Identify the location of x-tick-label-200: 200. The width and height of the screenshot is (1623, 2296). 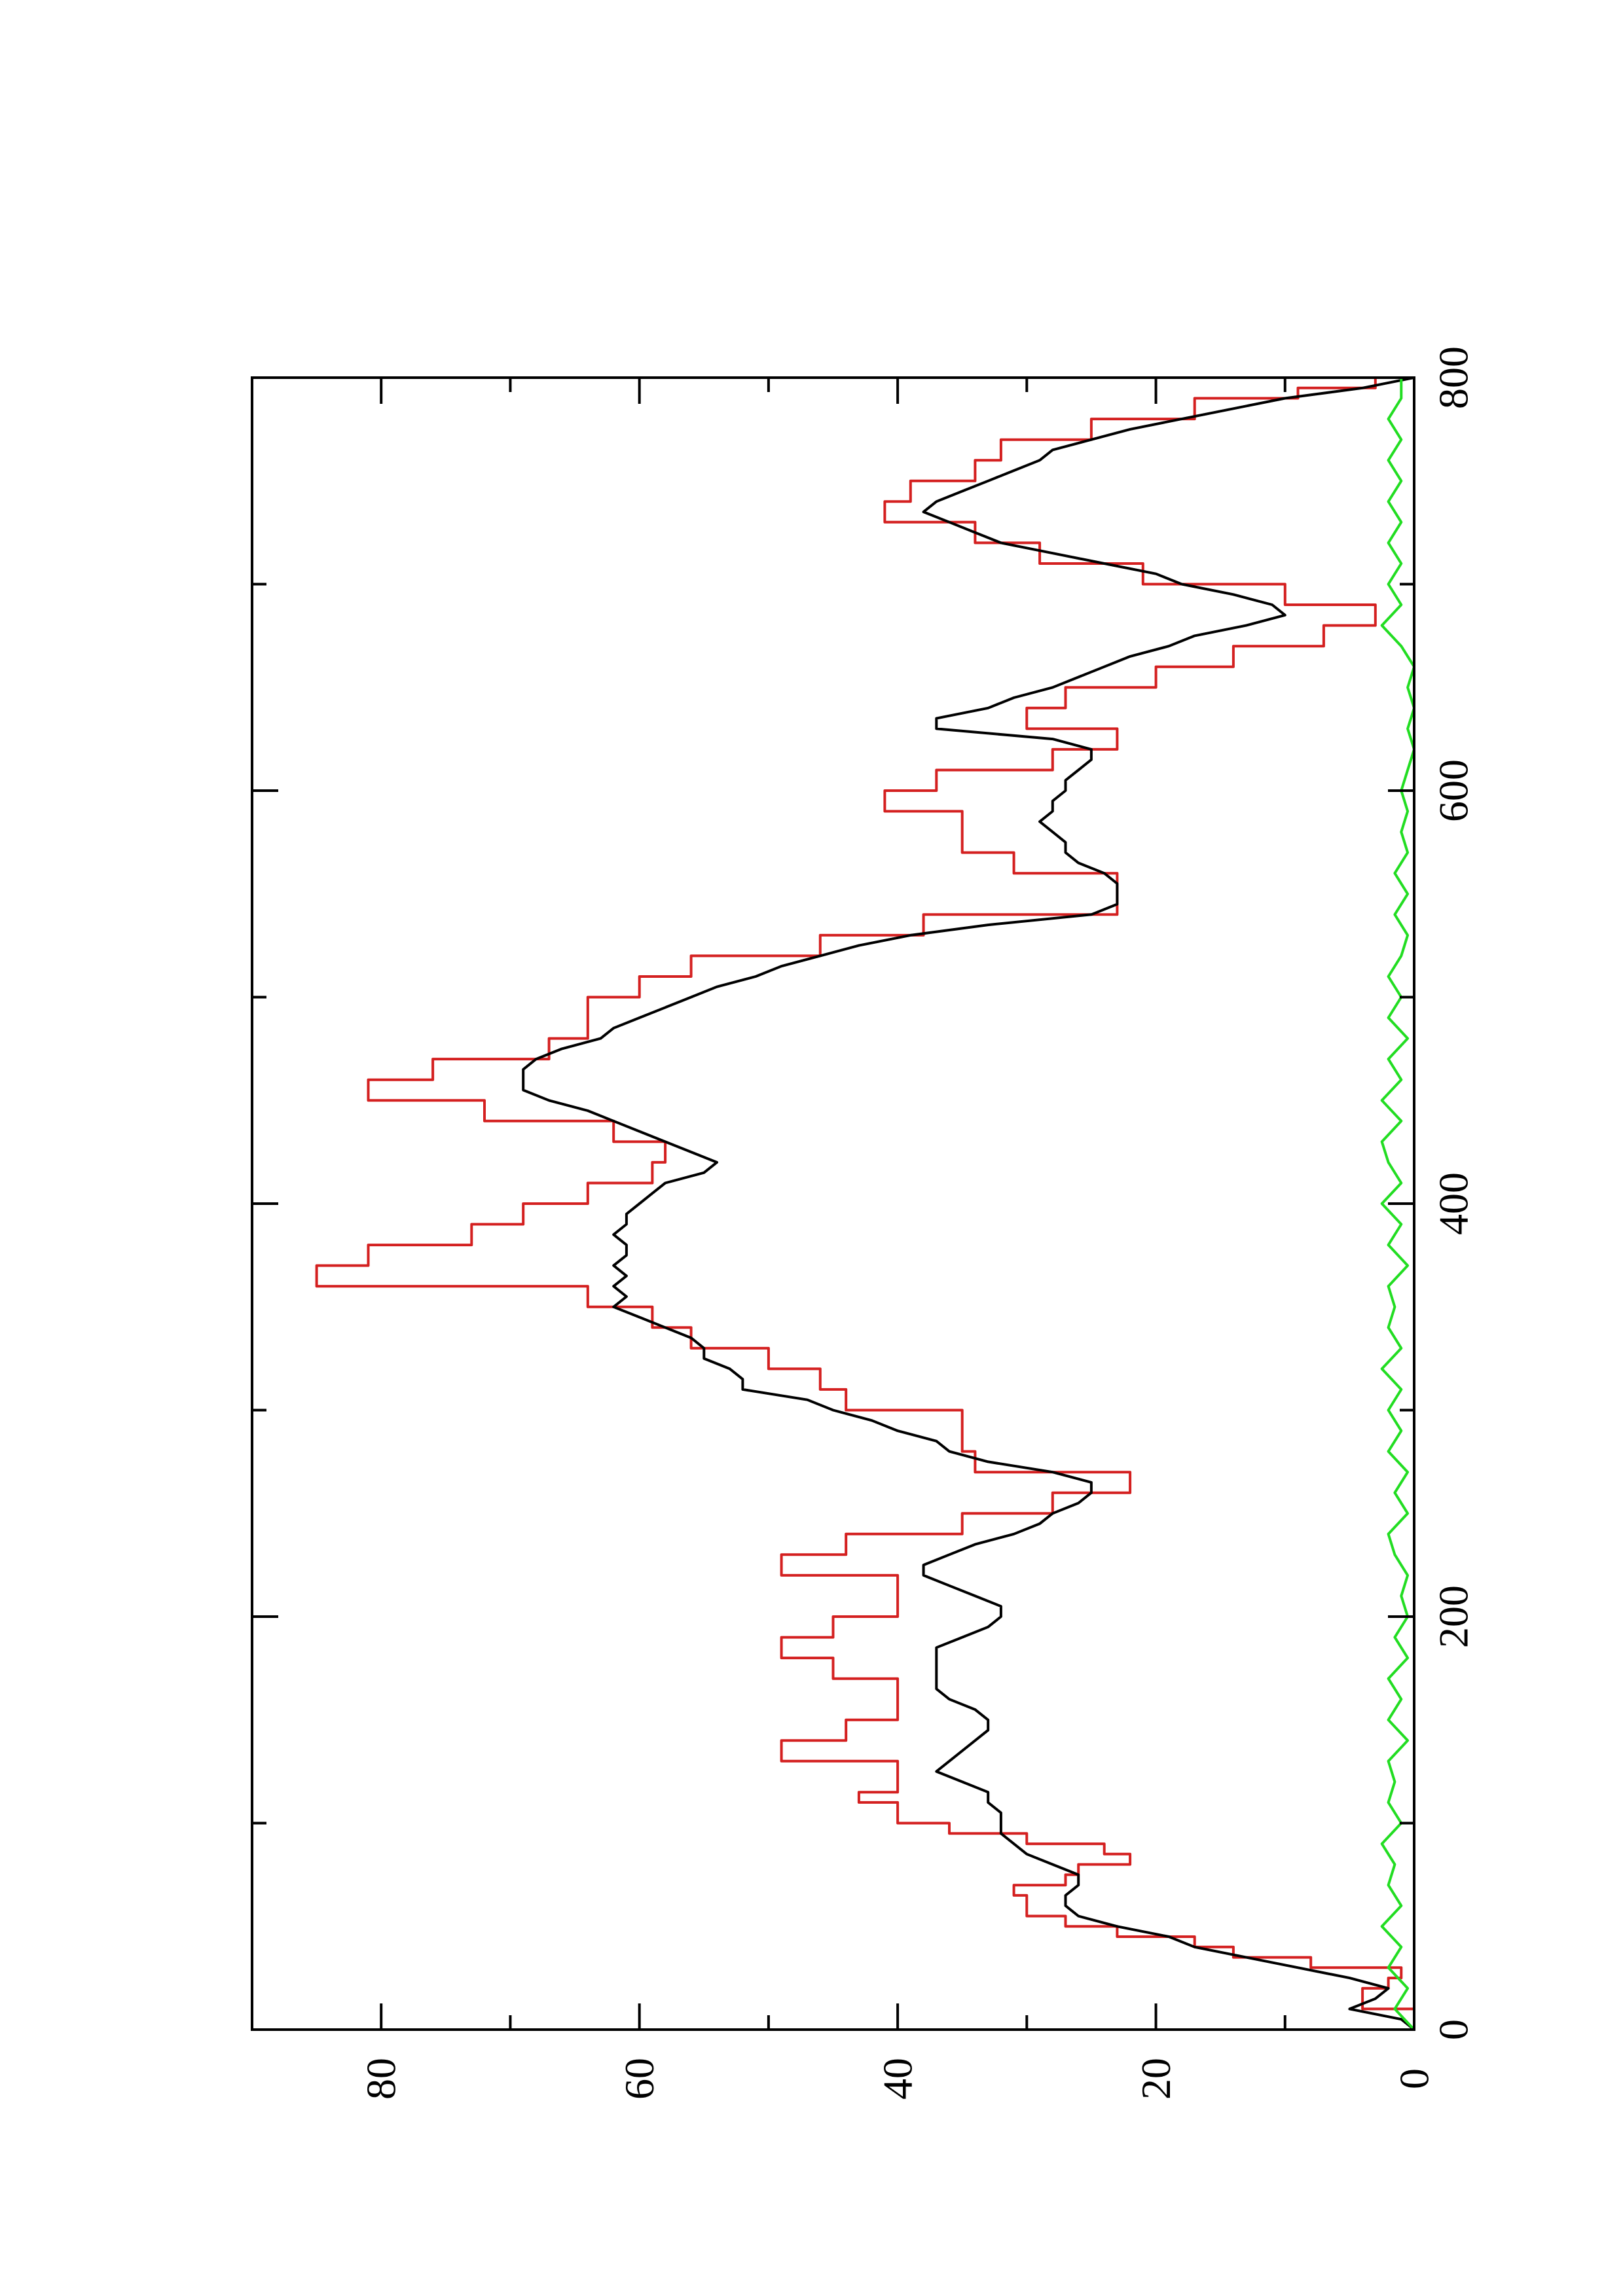
(1454, 1616).